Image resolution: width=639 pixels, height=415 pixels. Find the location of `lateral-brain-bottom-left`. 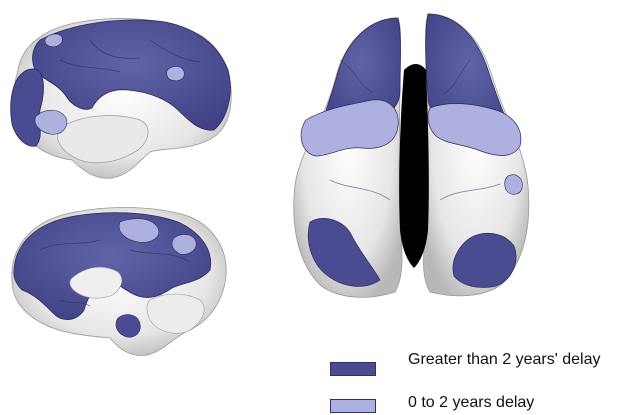

lateral-brain-bottom-left is located at coordinates (119, 282).